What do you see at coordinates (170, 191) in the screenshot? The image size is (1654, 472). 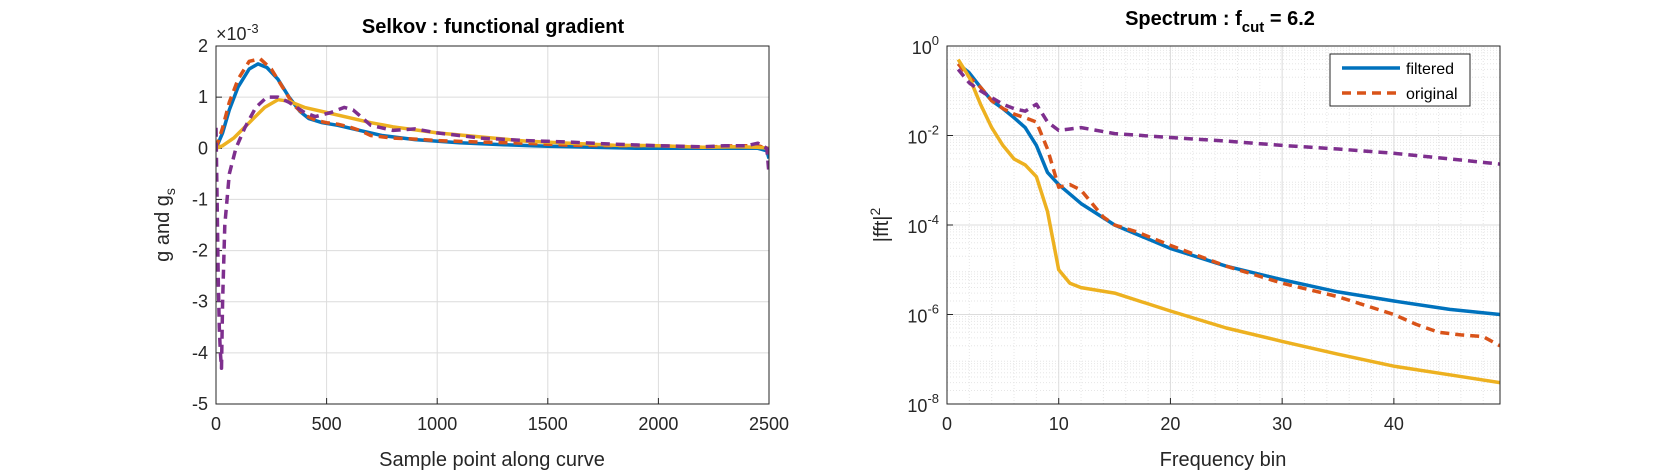 I see `y-axis-label-sub: s` at bounding box center [170, 191].